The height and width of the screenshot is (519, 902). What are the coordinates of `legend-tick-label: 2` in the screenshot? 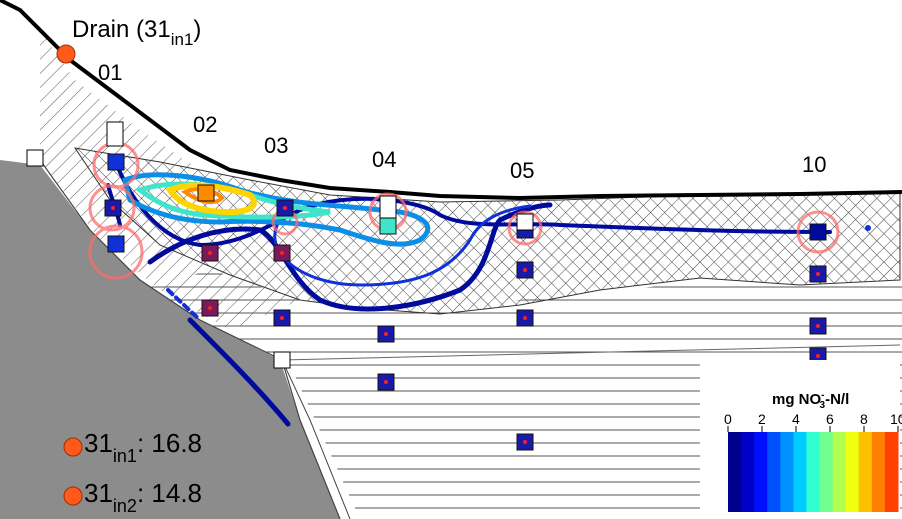 It's located at (762, 419).